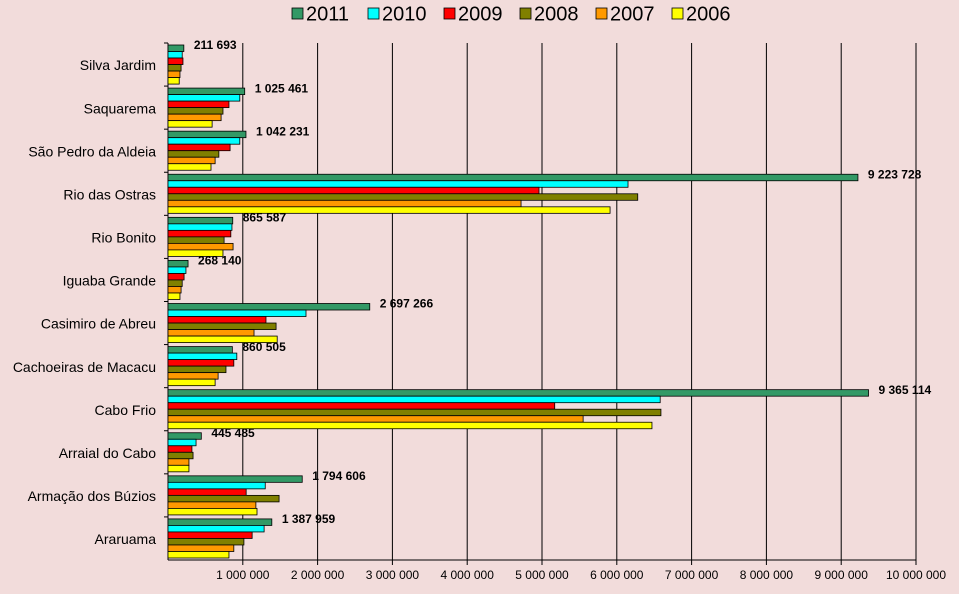 The width and height of the screenshot is (959, 594). I want to click on y-tick-label: São Pedro da Aldeia, so click(92, 151).